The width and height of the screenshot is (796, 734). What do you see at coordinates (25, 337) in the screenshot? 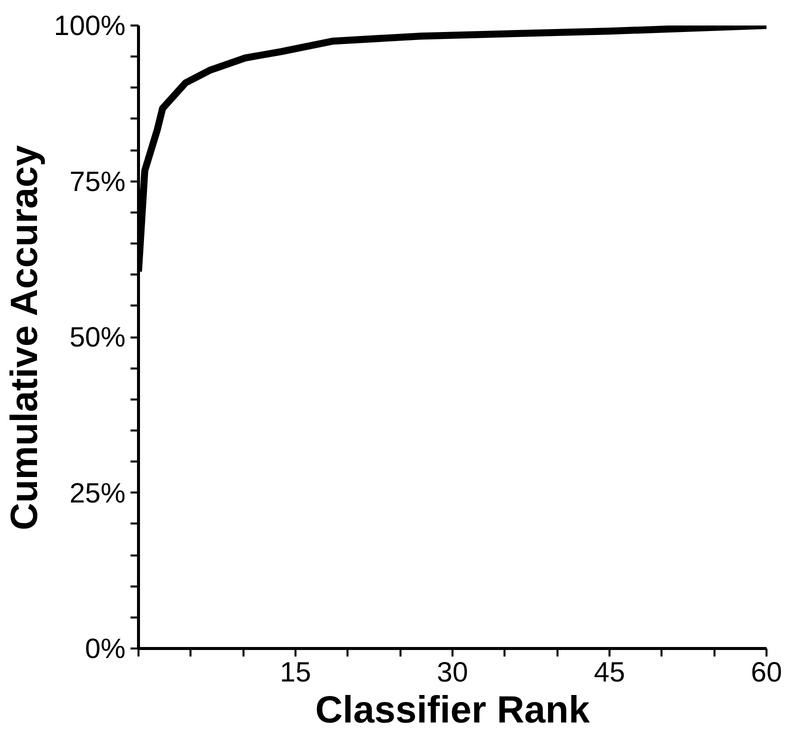
I see `y-axis-title: Cumulative Accuracy` at bounding box center [25, 337].